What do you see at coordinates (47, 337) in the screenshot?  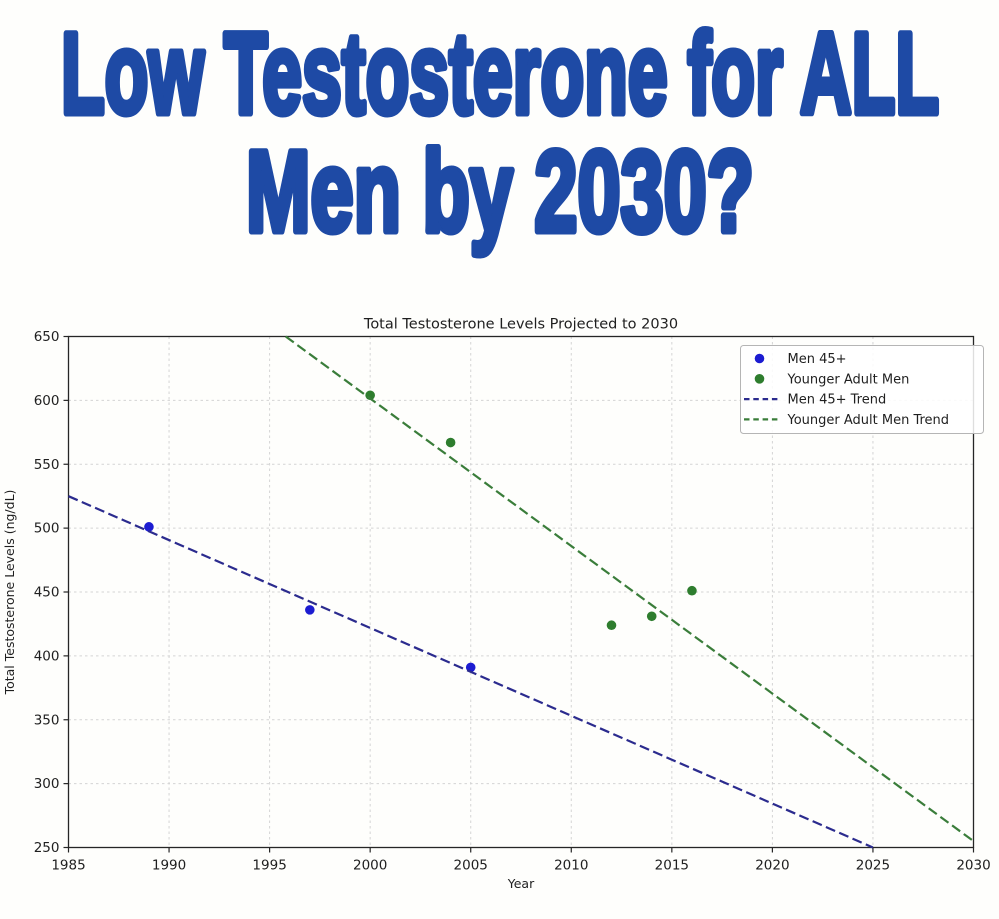 I see `y-tick-label: 650` at bounding box center [47, 337].